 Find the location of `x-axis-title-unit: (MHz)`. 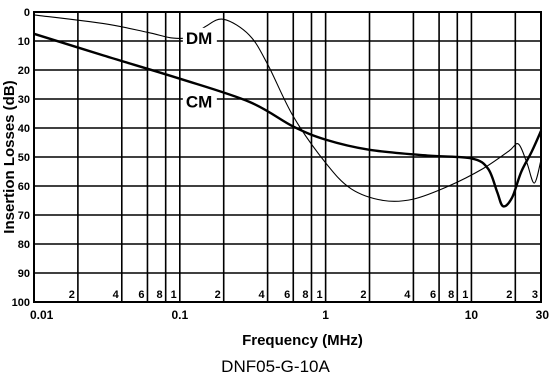

x-axis-title-unit: (MHz) is located at coordinates (342, 340).